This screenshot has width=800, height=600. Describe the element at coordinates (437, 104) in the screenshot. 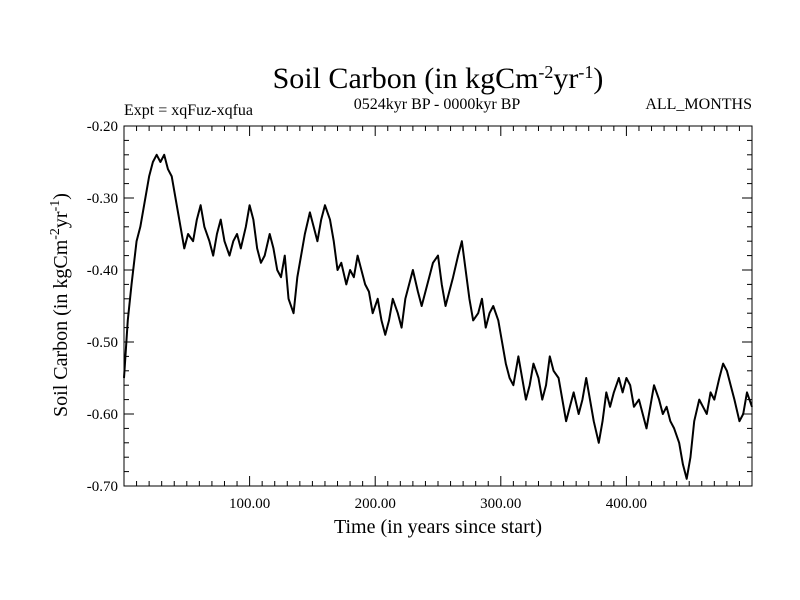

I see `time-range-label: 0524kyr BP - 0000kyr BP` at that location.